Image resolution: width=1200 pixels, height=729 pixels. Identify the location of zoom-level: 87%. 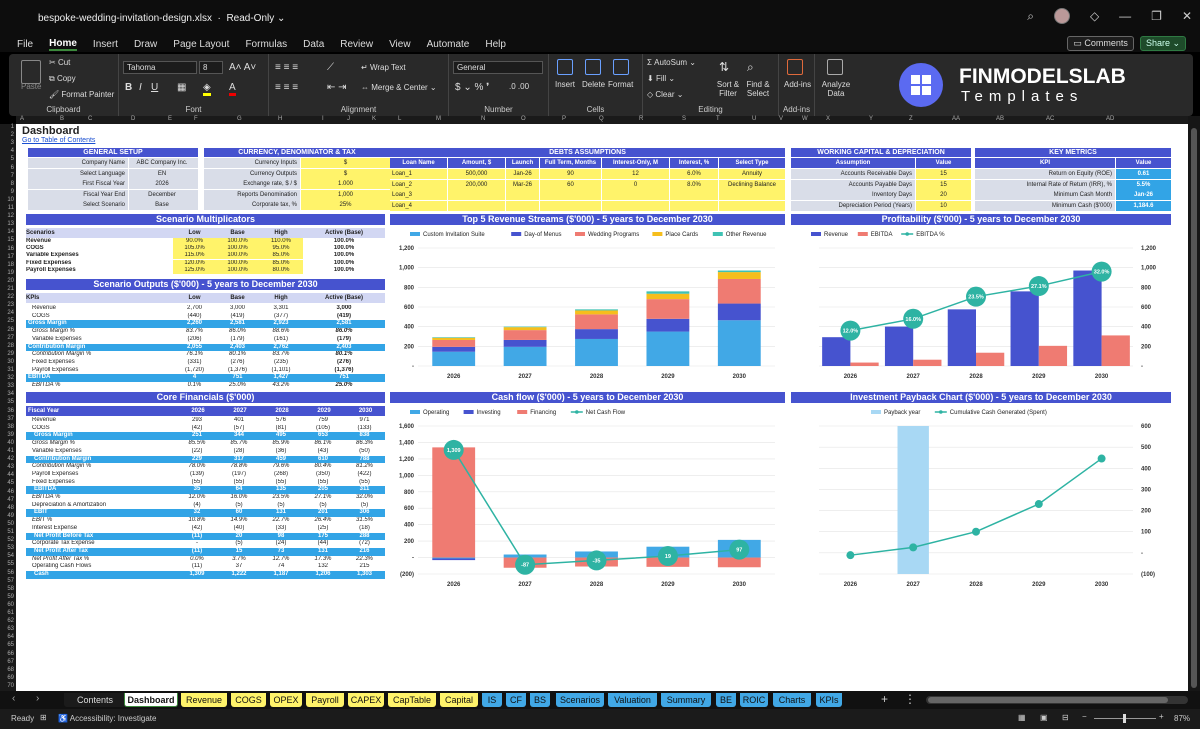
(1182, 718).